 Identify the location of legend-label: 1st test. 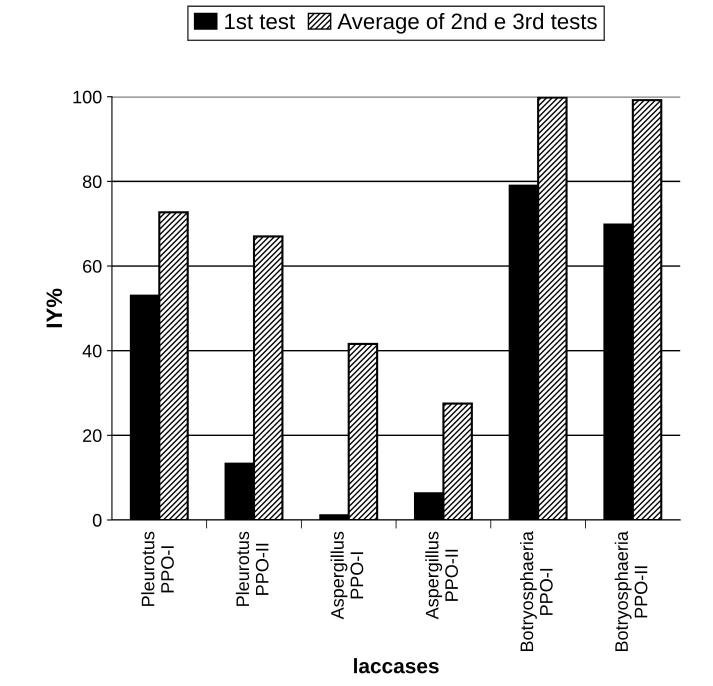
(260, 22).